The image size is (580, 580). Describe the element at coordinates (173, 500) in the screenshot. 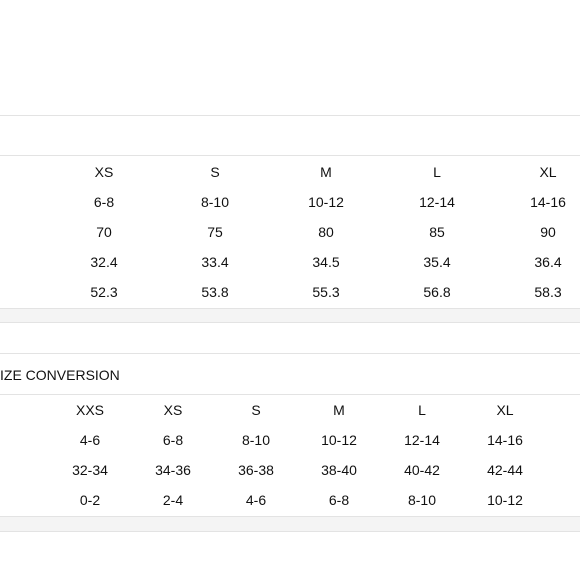

I see `table-cell: 2-4` at that location.